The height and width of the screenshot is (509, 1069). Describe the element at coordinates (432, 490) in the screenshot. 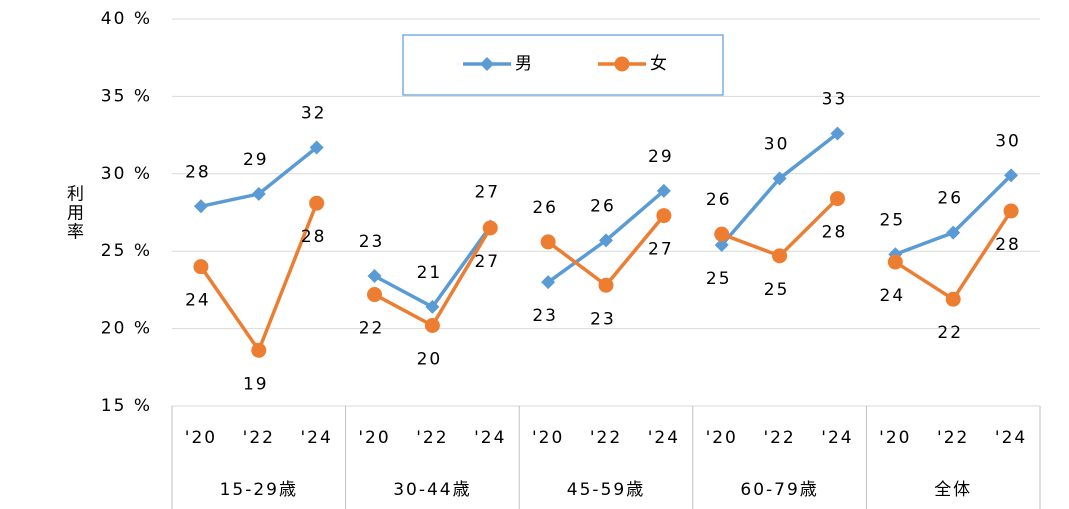

I see `group-label: 30-44歳` at that location.